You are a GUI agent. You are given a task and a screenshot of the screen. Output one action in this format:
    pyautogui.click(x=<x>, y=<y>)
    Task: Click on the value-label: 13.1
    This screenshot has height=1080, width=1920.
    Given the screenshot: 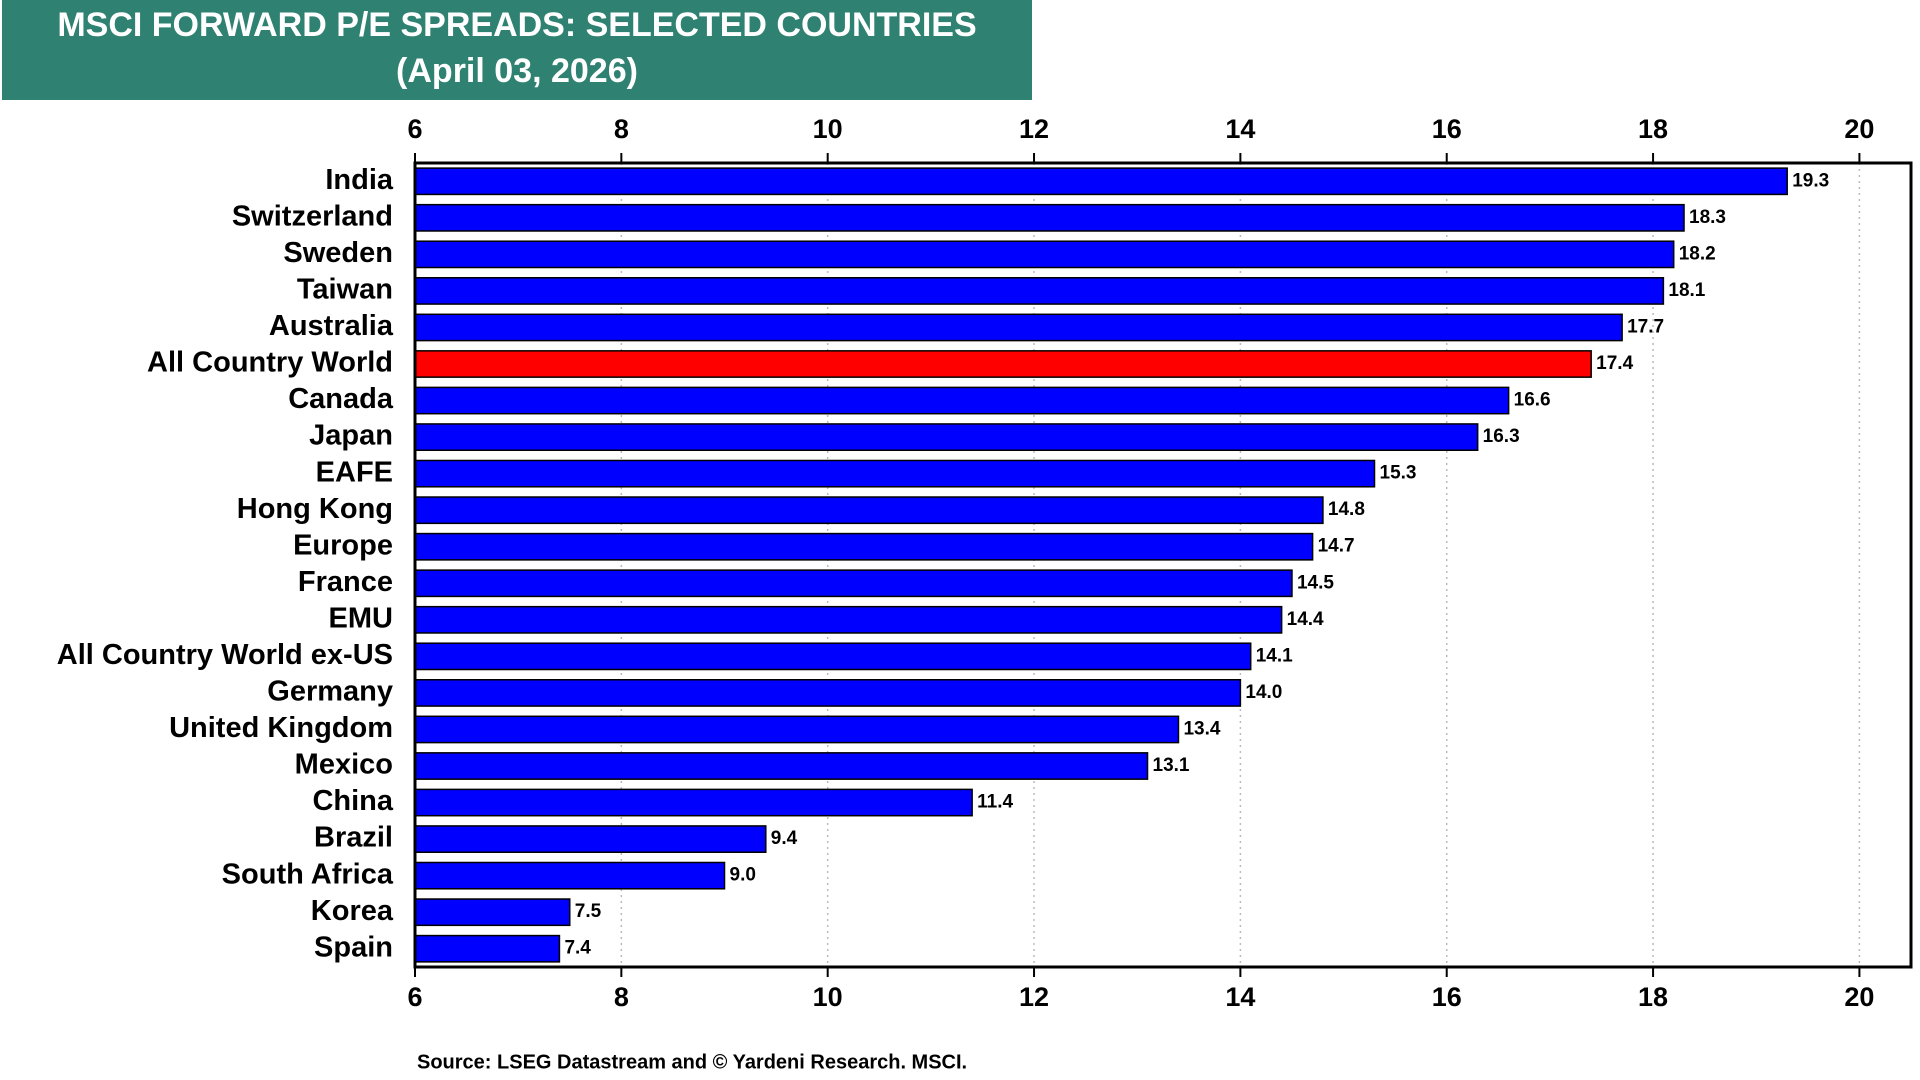 What is the action you would take?
    pyautogui.click(x=1171, y=765)
    